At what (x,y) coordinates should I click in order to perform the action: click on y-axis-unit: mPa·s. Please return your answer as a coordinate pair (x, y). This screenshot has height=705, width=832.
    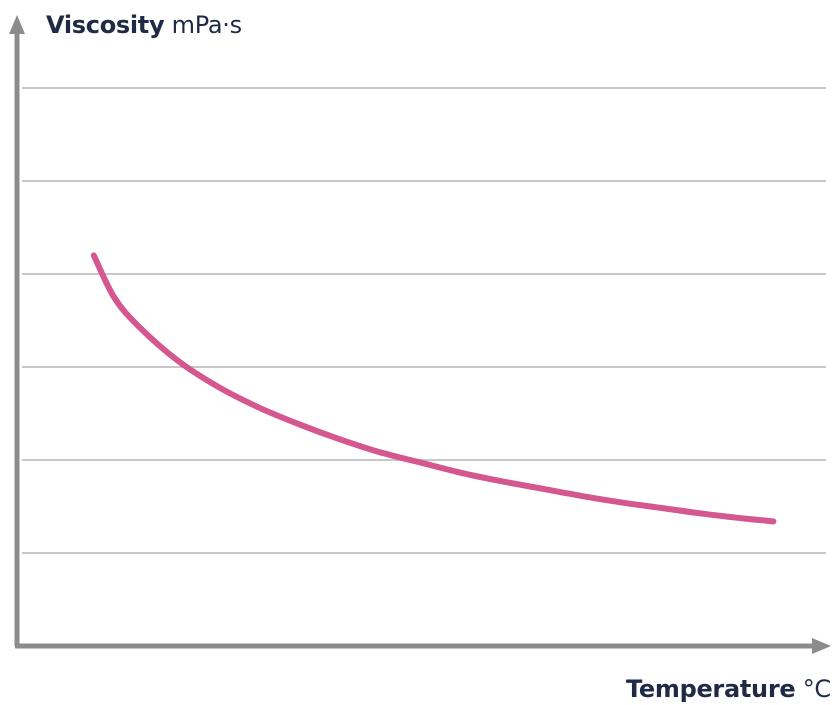
    Looking at the image, I should click on (206, 25).